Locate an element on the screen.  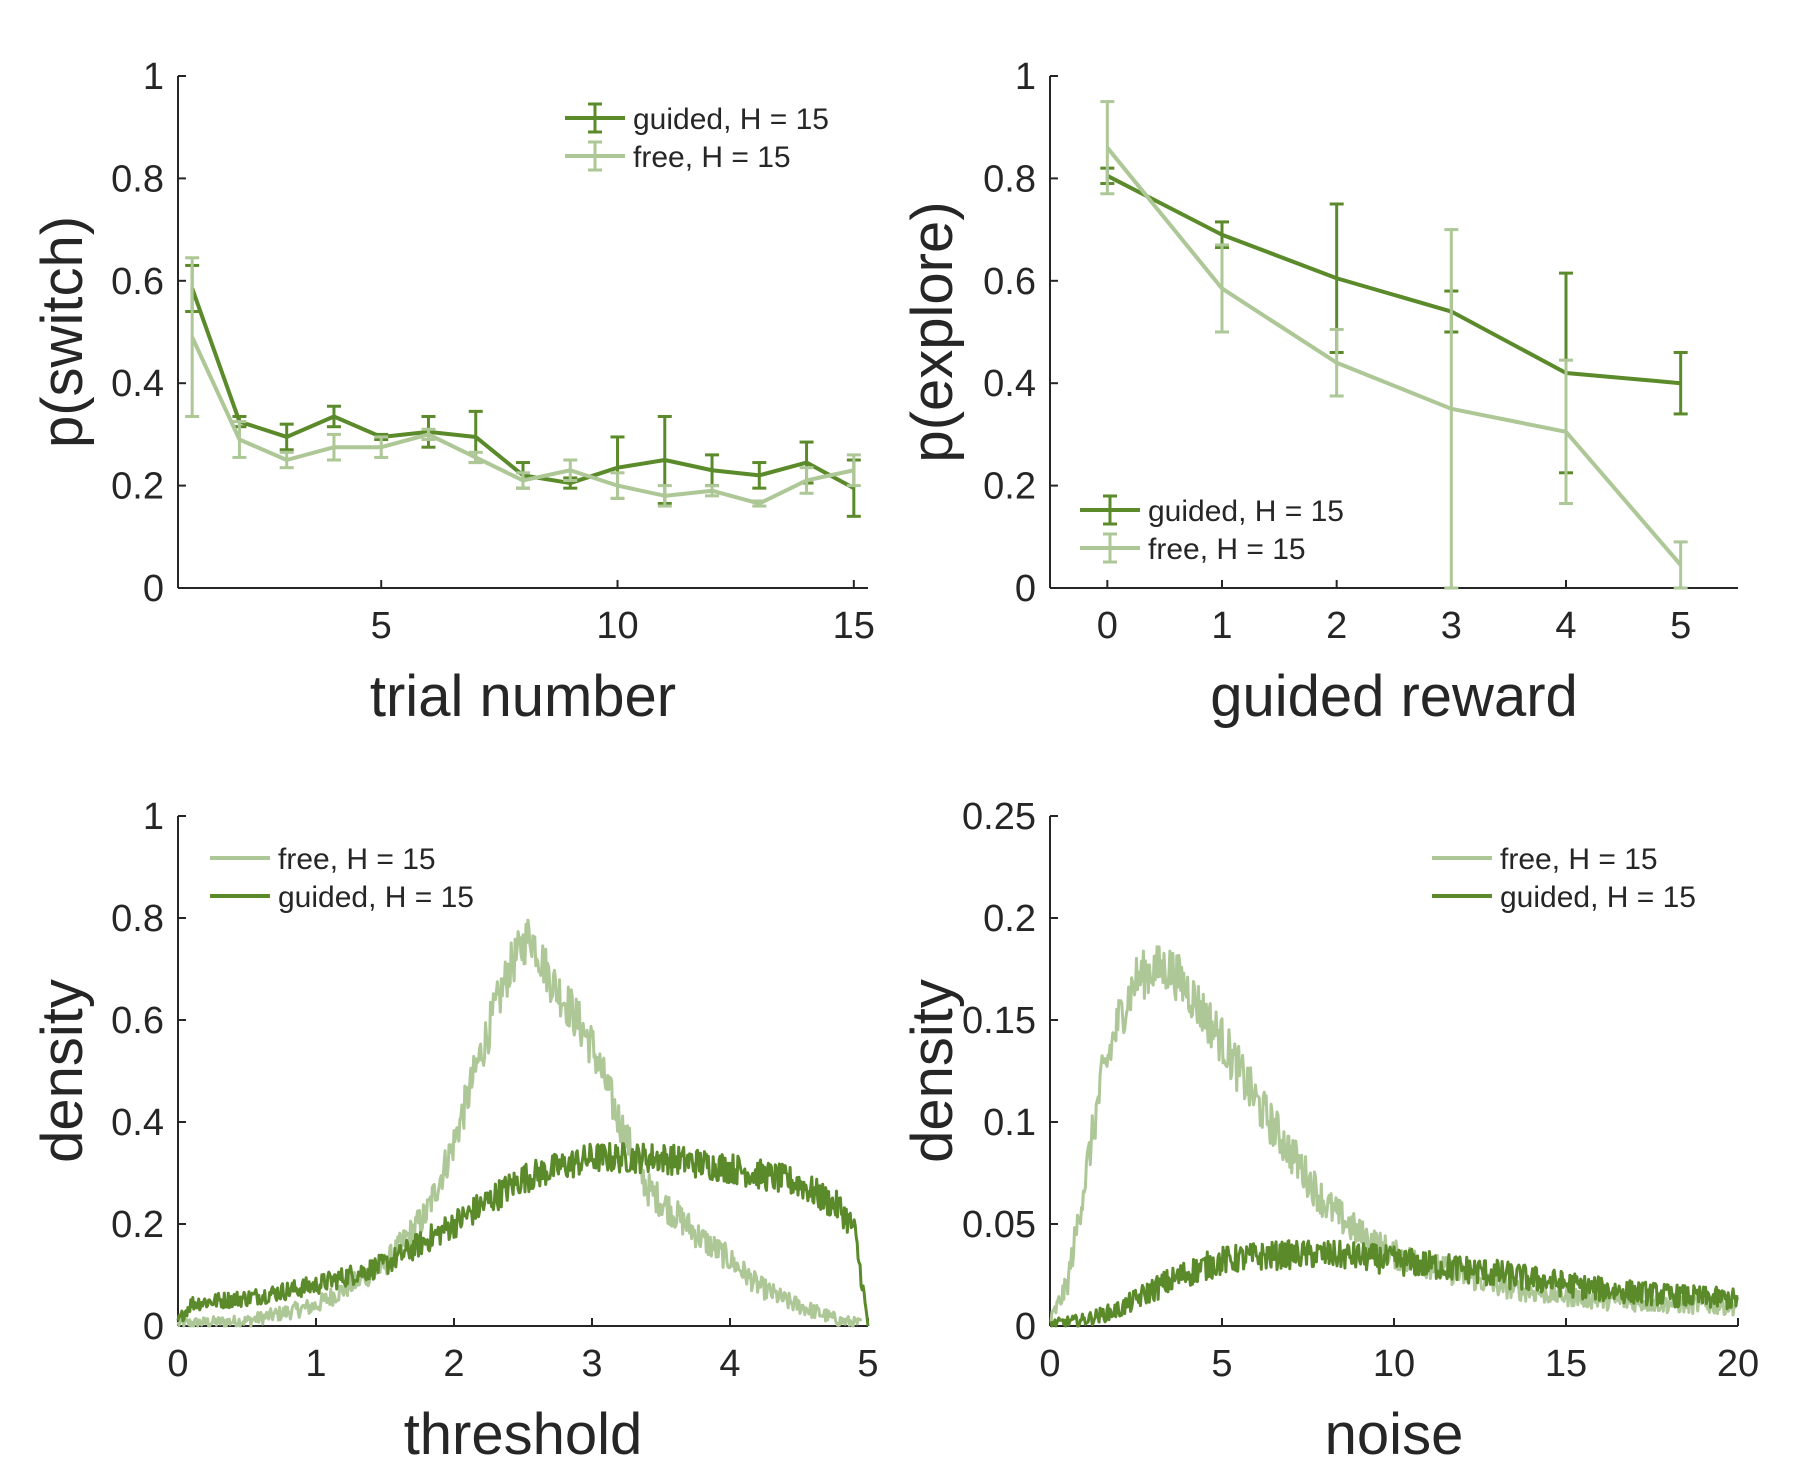
x-tick-label: 2 is located at coordinates (453, 1364).